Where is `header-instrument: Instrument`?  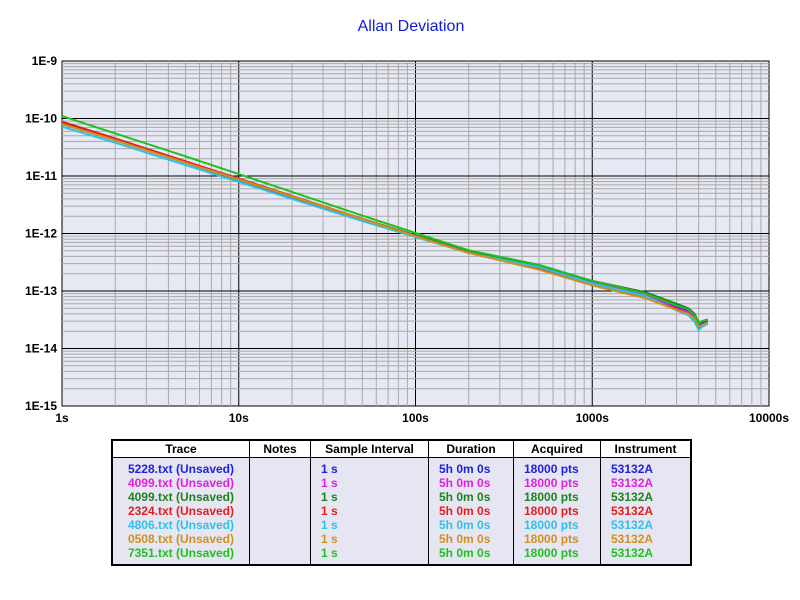 header-instrument: Instrument is located at coordinates (645, 449).